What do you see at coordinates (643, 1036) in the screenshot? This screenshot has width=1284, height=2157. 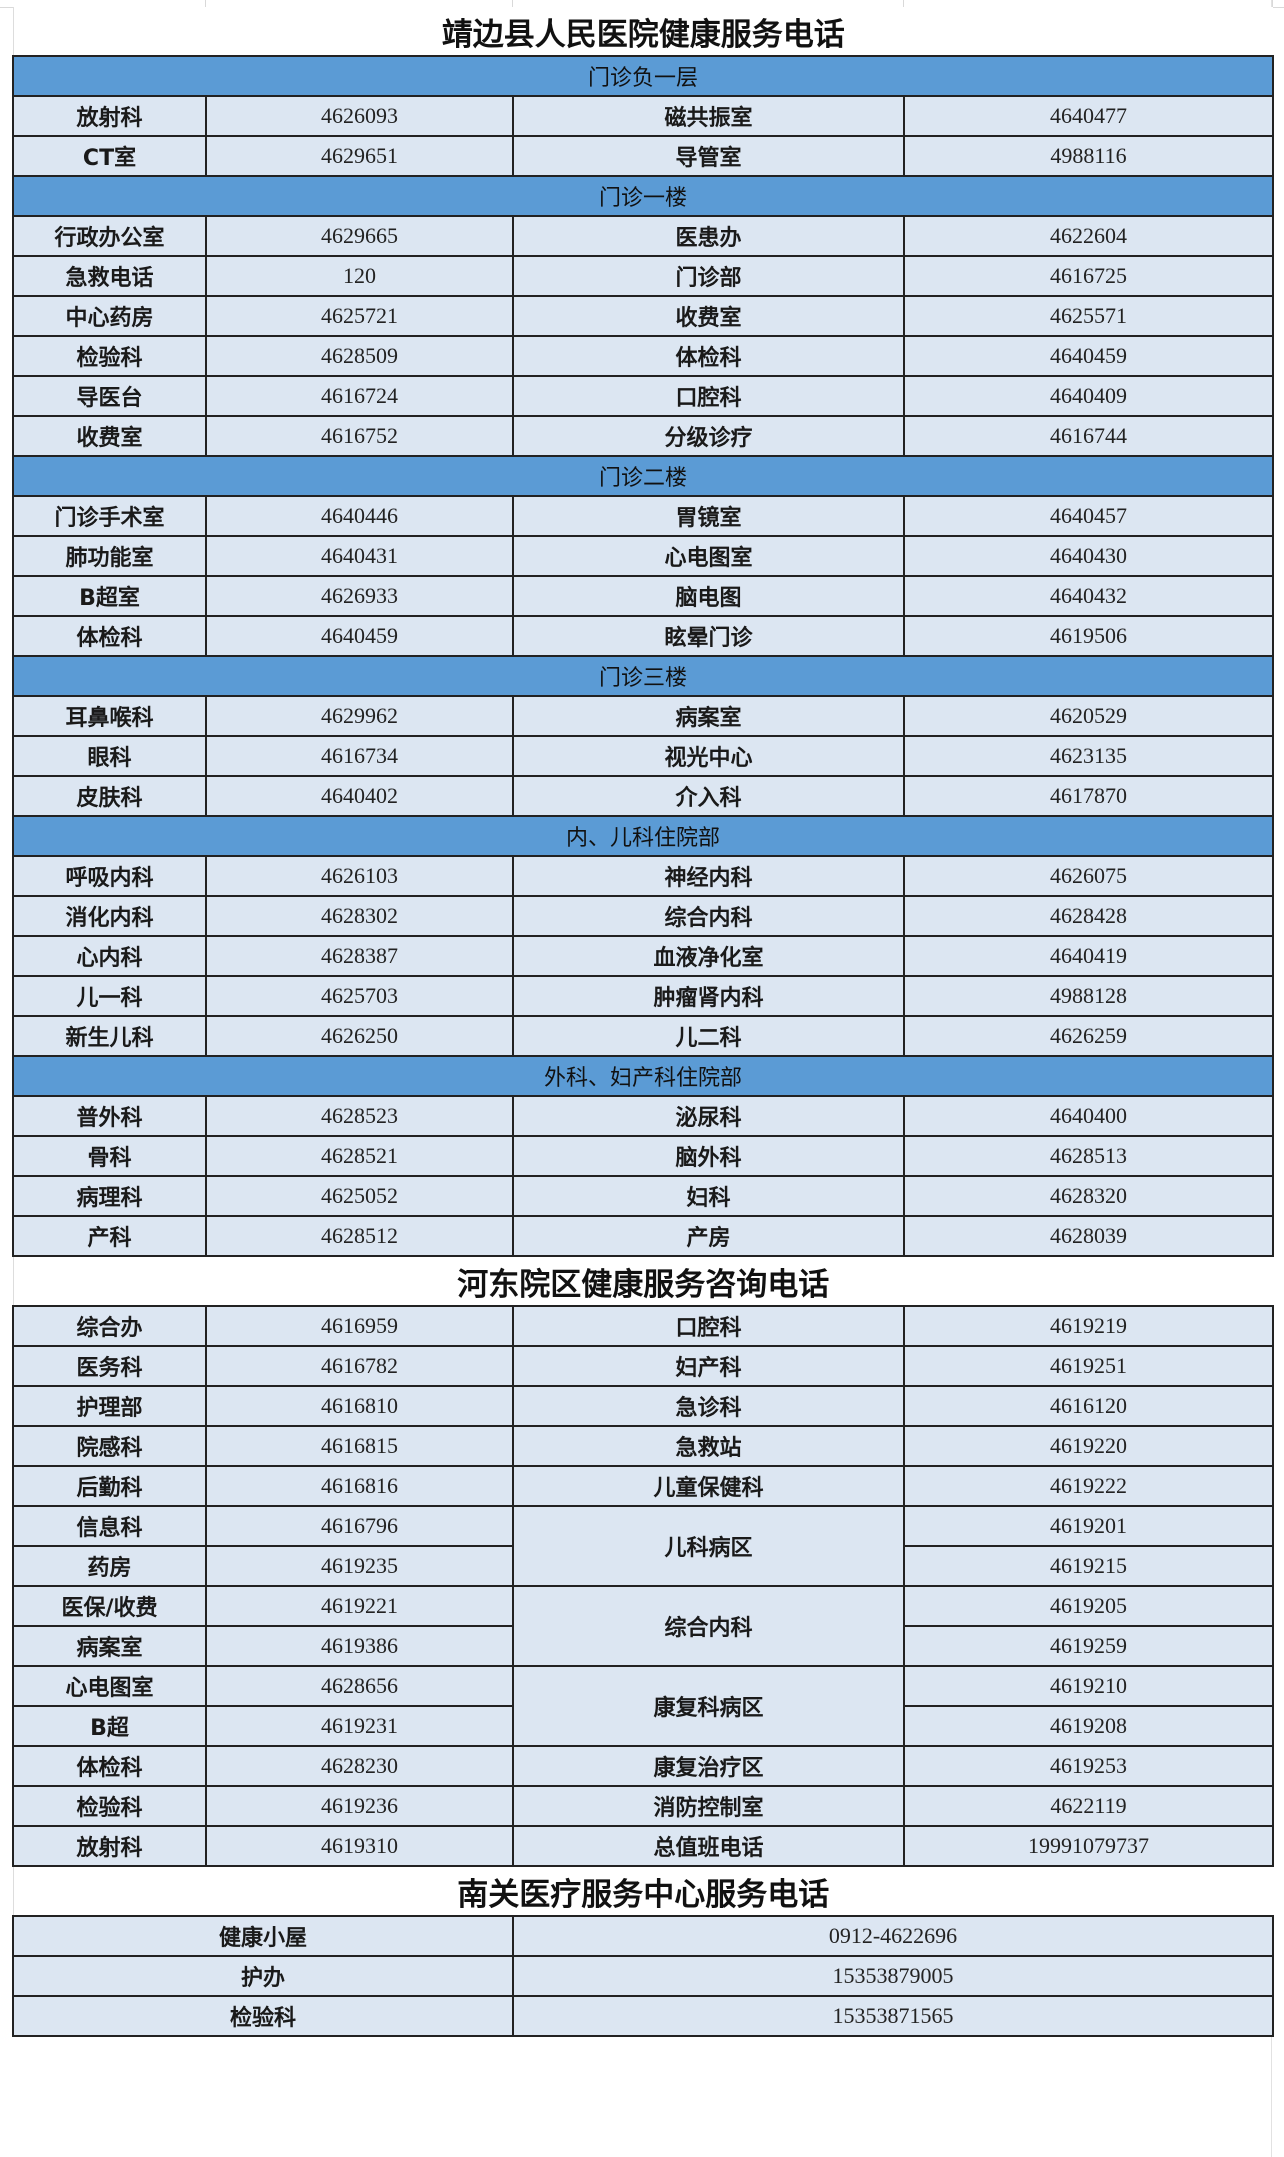 I see `table-row: 新生儿科 4626250 儿二科 4626259` at bounding box center [643, 1036].